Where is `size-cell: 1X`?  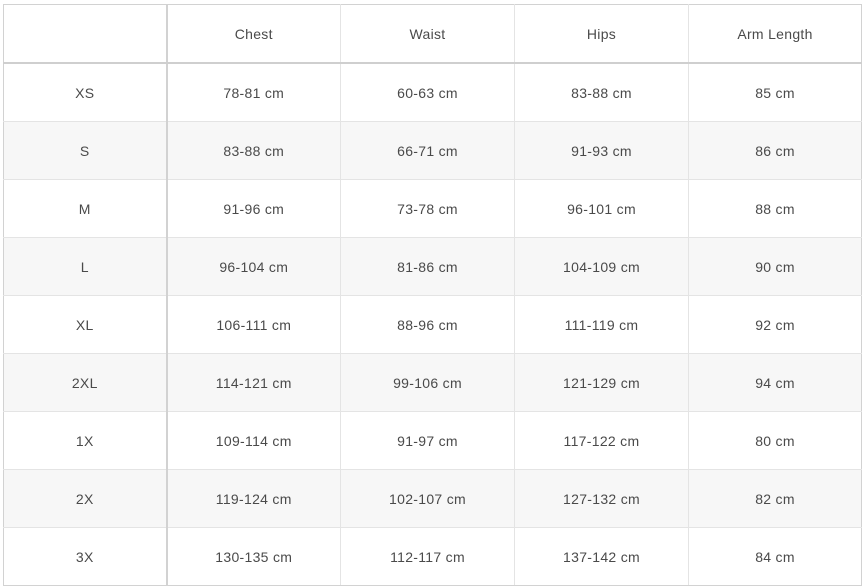 size-cell: 1X is located at coordinates (85, 440).